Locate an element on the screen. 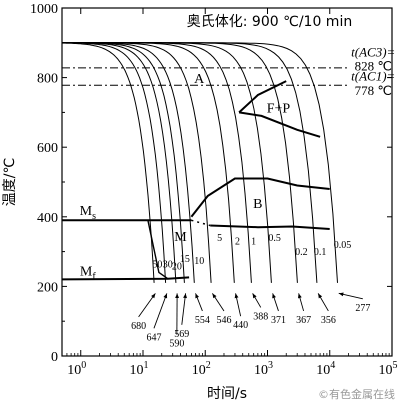  x-tick-label: 10¹ is located at coordinates (138, 369).